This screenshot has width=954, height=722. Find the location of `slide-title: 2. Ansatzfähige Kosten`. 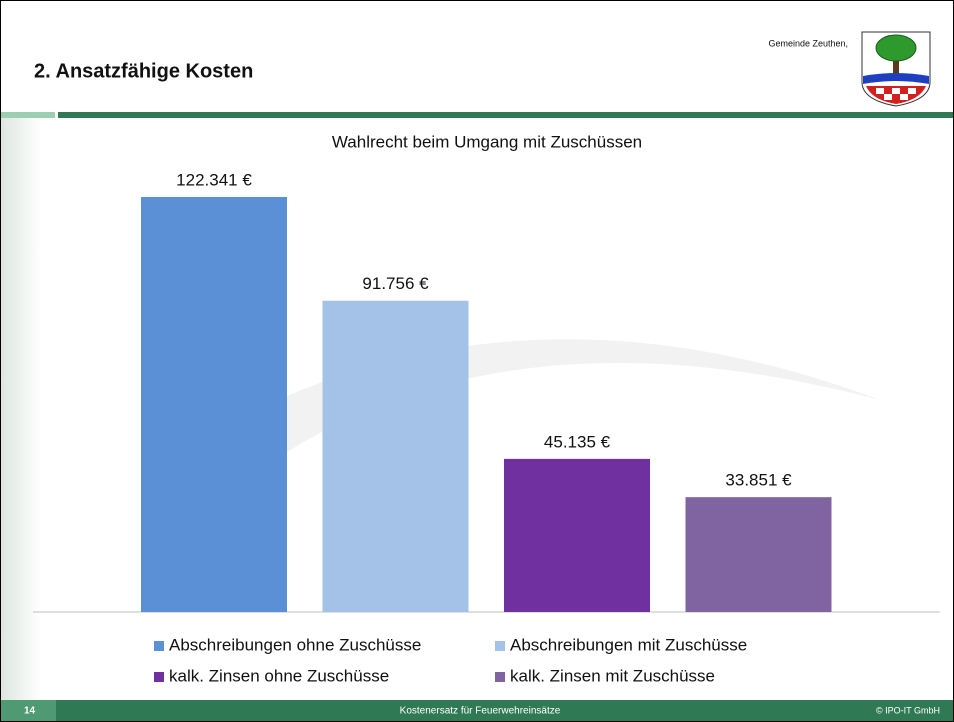

slide-title: 2. Ansatzfähige Kosten is located at coordinates (143, 71).